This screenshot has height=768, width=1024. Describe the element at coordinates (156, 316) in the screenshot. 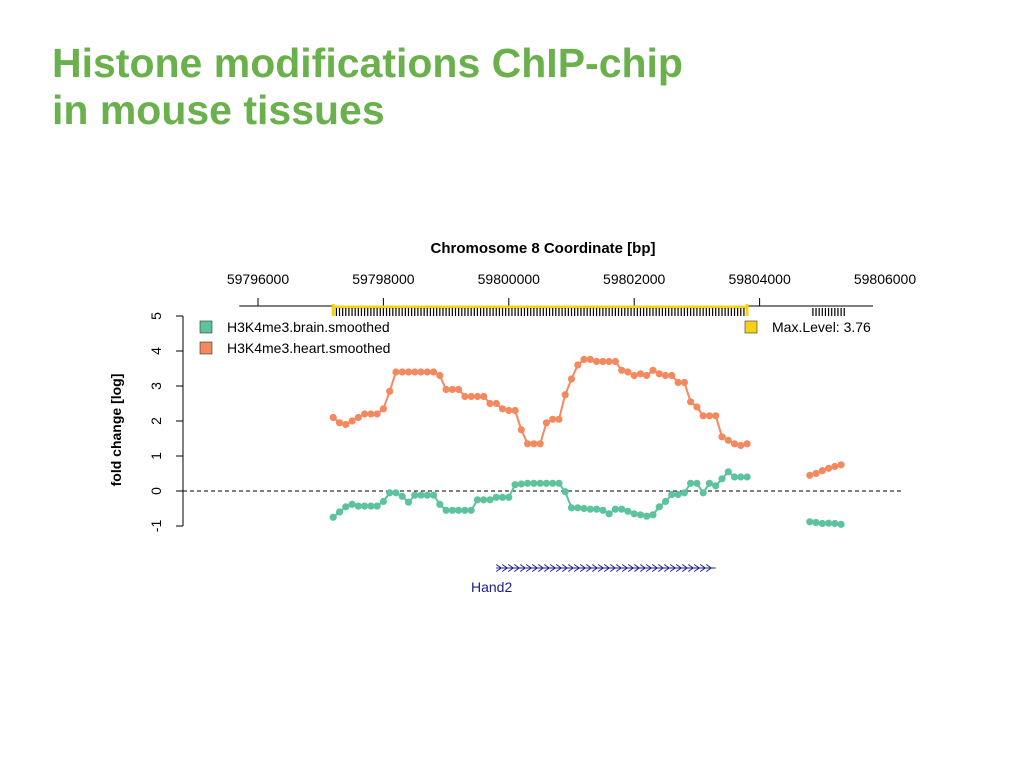

I see `y-tick-label: 5` at that location.